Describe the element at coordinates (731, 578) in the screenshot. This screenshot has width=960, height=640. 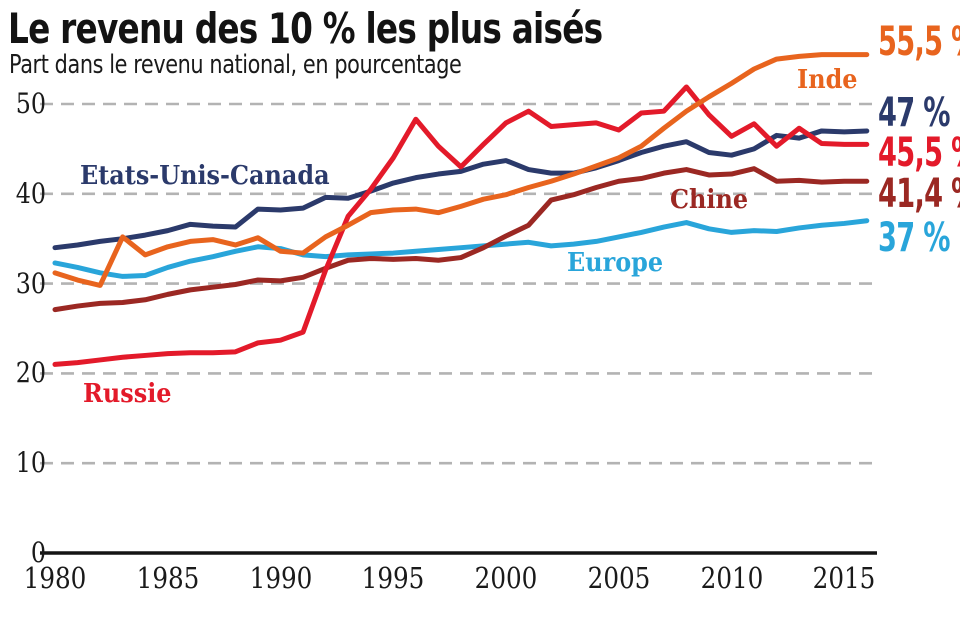
I see `x-tick-label-2010: 2010` at that location.